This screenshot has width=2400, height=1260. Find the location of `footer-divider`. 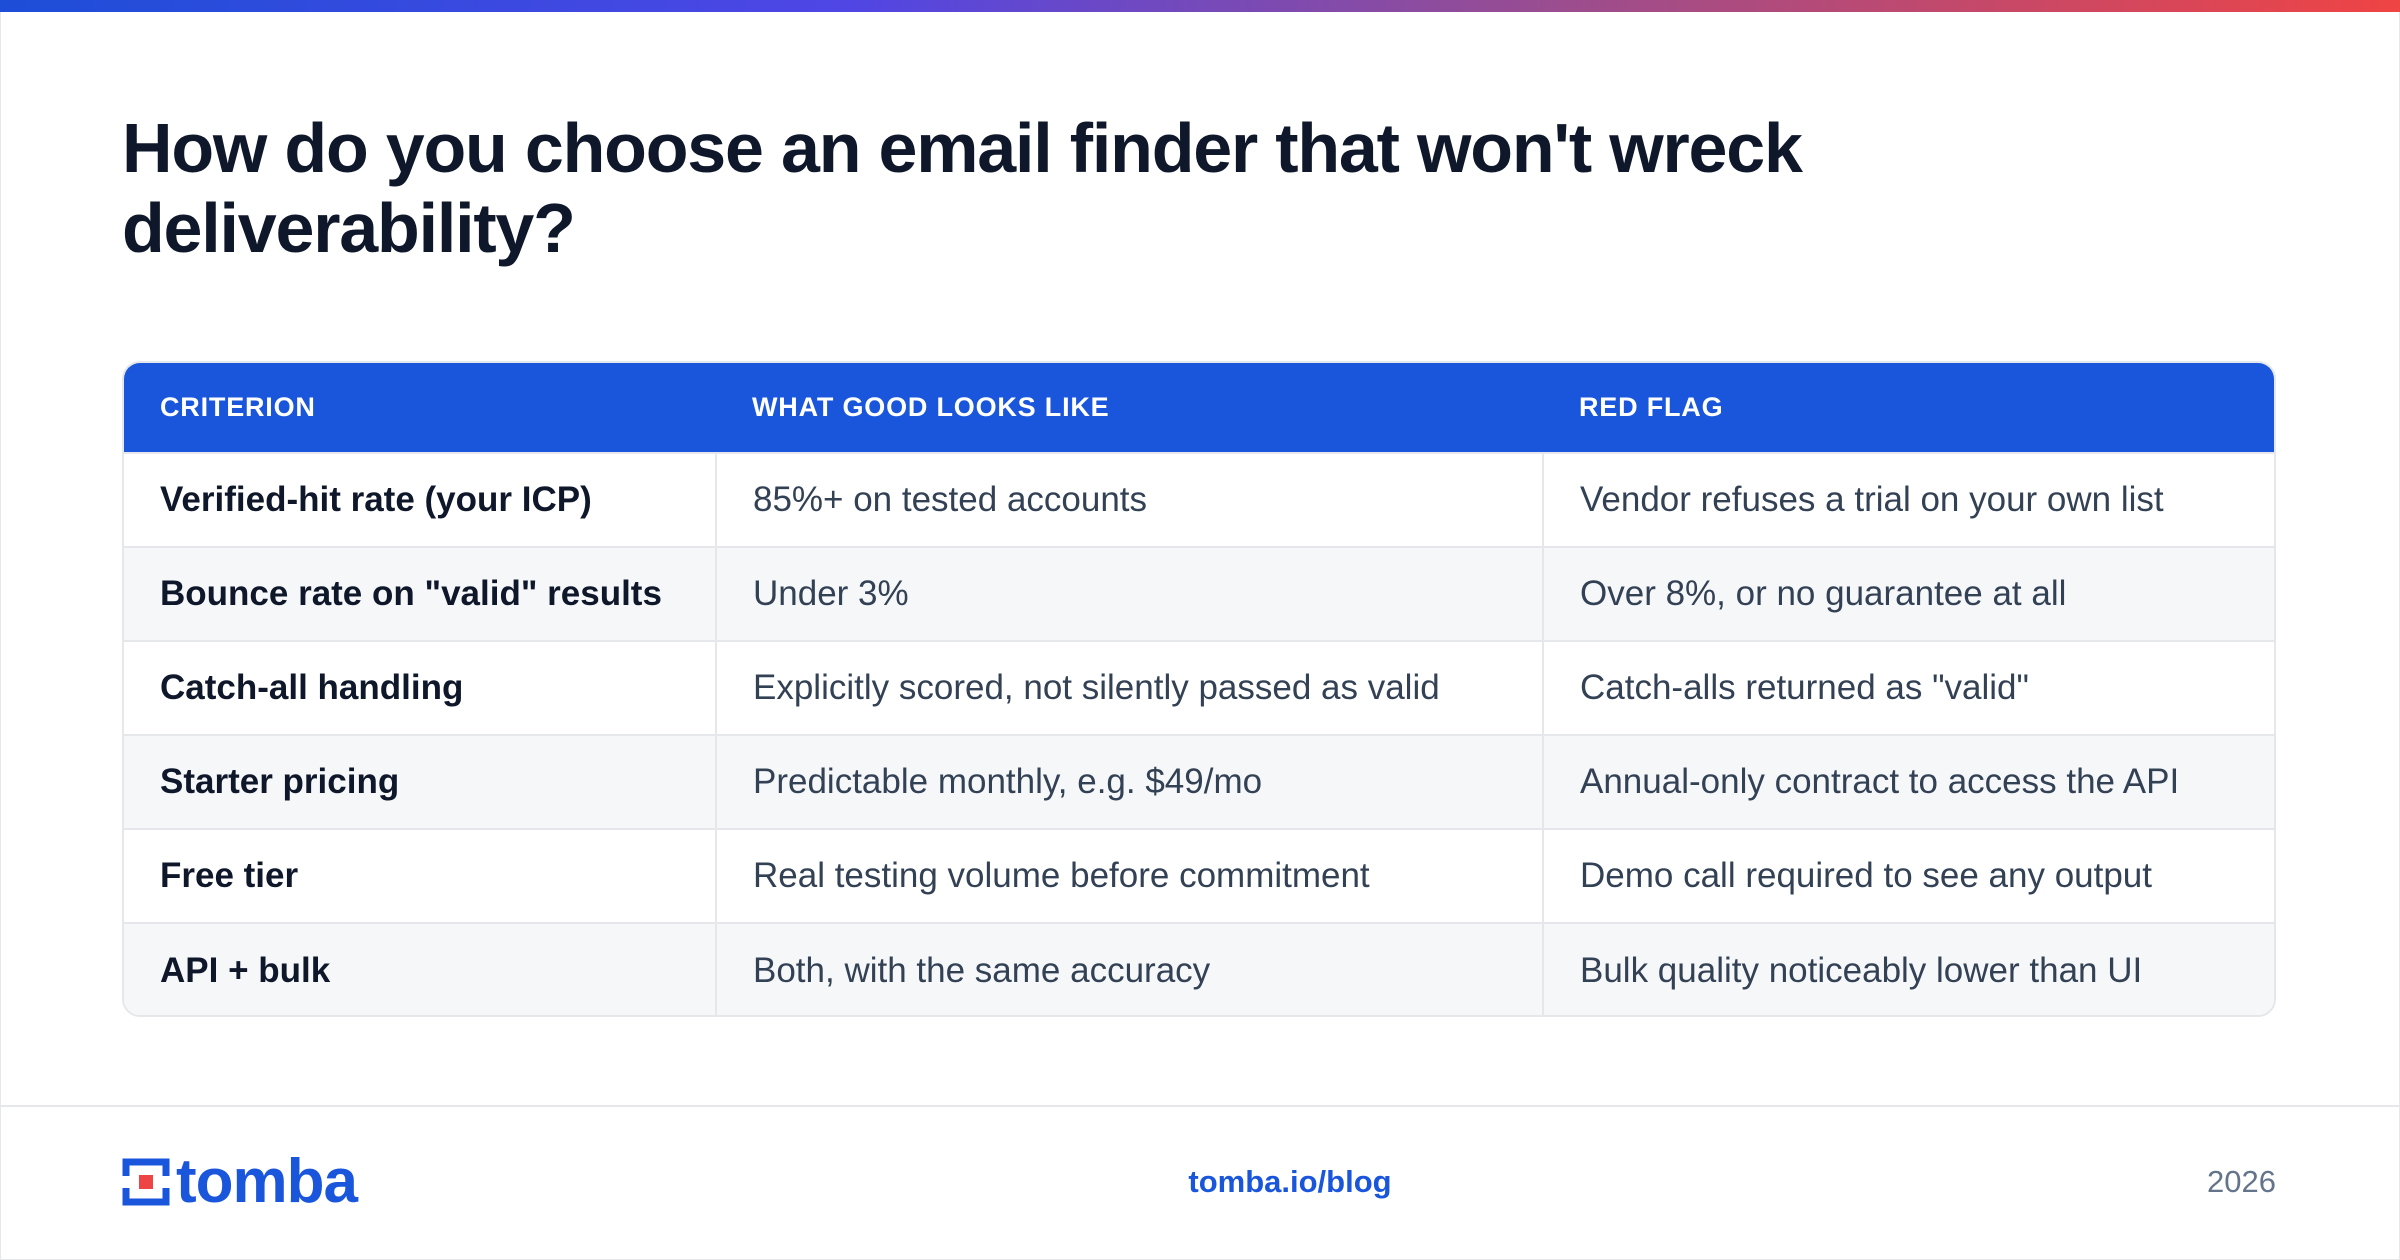

footer-divider is located at coordinates (1200, 1106).